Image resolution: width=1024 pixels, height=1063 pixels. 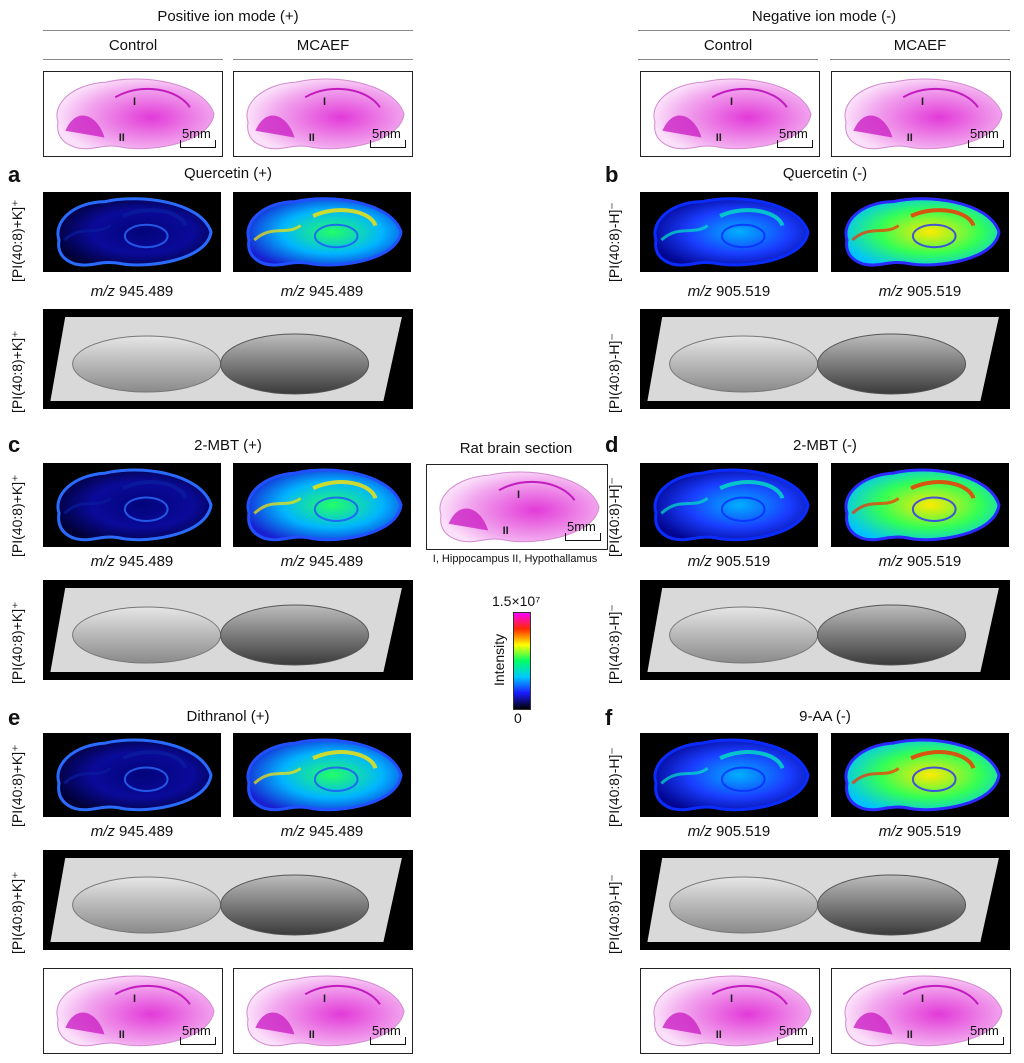 I want to click on colorbar, so click(x=522, y=661).